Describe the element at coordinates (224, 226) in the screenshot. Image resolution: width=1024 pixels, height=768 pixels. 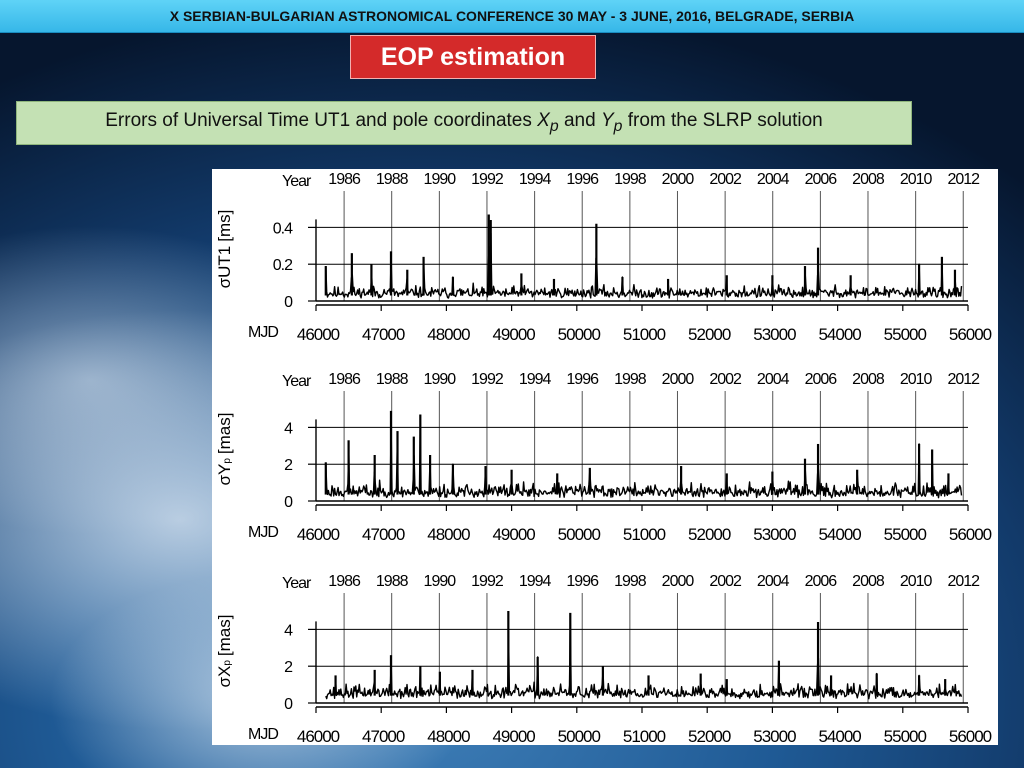
I see `y-axis-label-unit: [ms]` at that location.